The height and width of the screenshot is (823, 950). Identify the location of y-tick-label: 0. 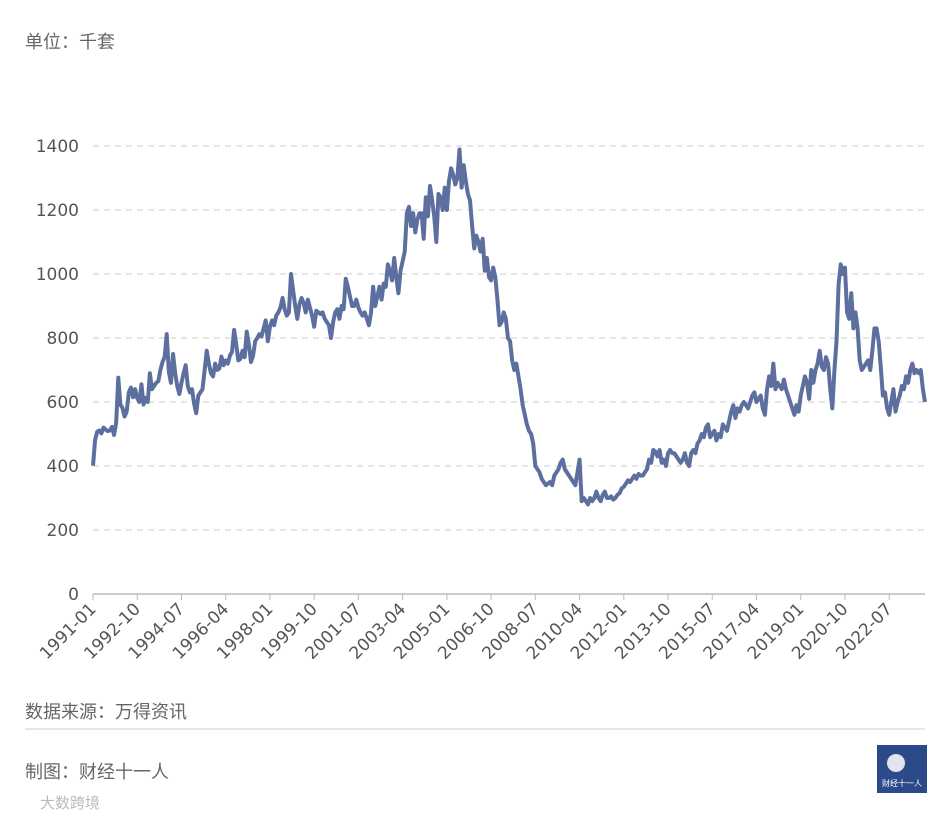
(73, 595).